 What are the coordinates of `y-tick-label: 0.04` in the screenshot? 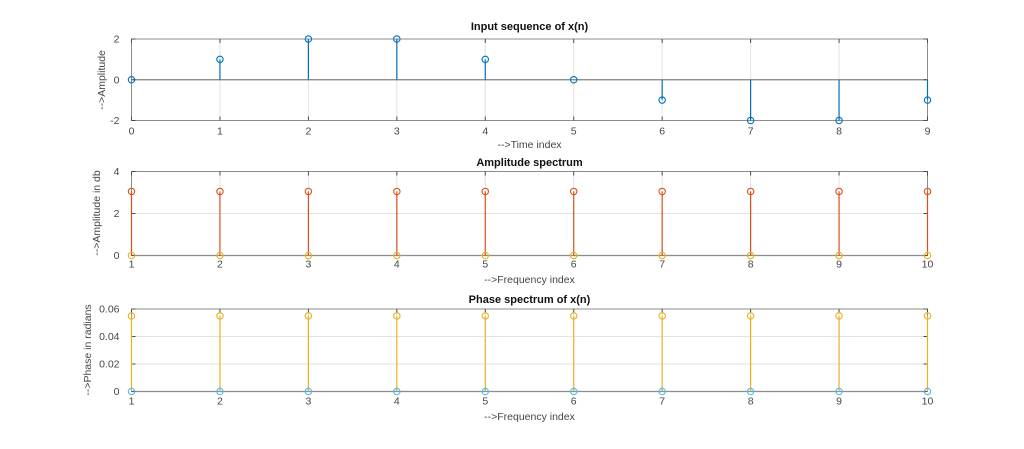 It's located at (109, 337).